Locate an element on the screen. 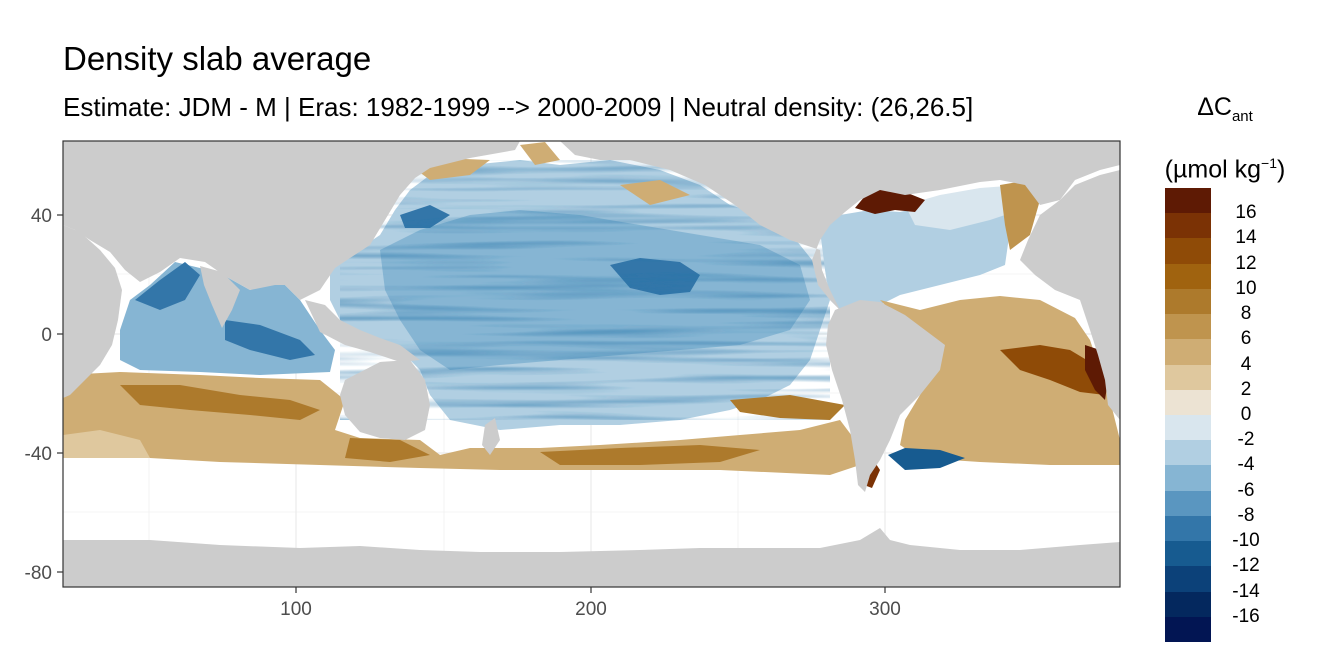 The image size is (1344, 672). land-new-zealand is located at coordinates (491, 436).